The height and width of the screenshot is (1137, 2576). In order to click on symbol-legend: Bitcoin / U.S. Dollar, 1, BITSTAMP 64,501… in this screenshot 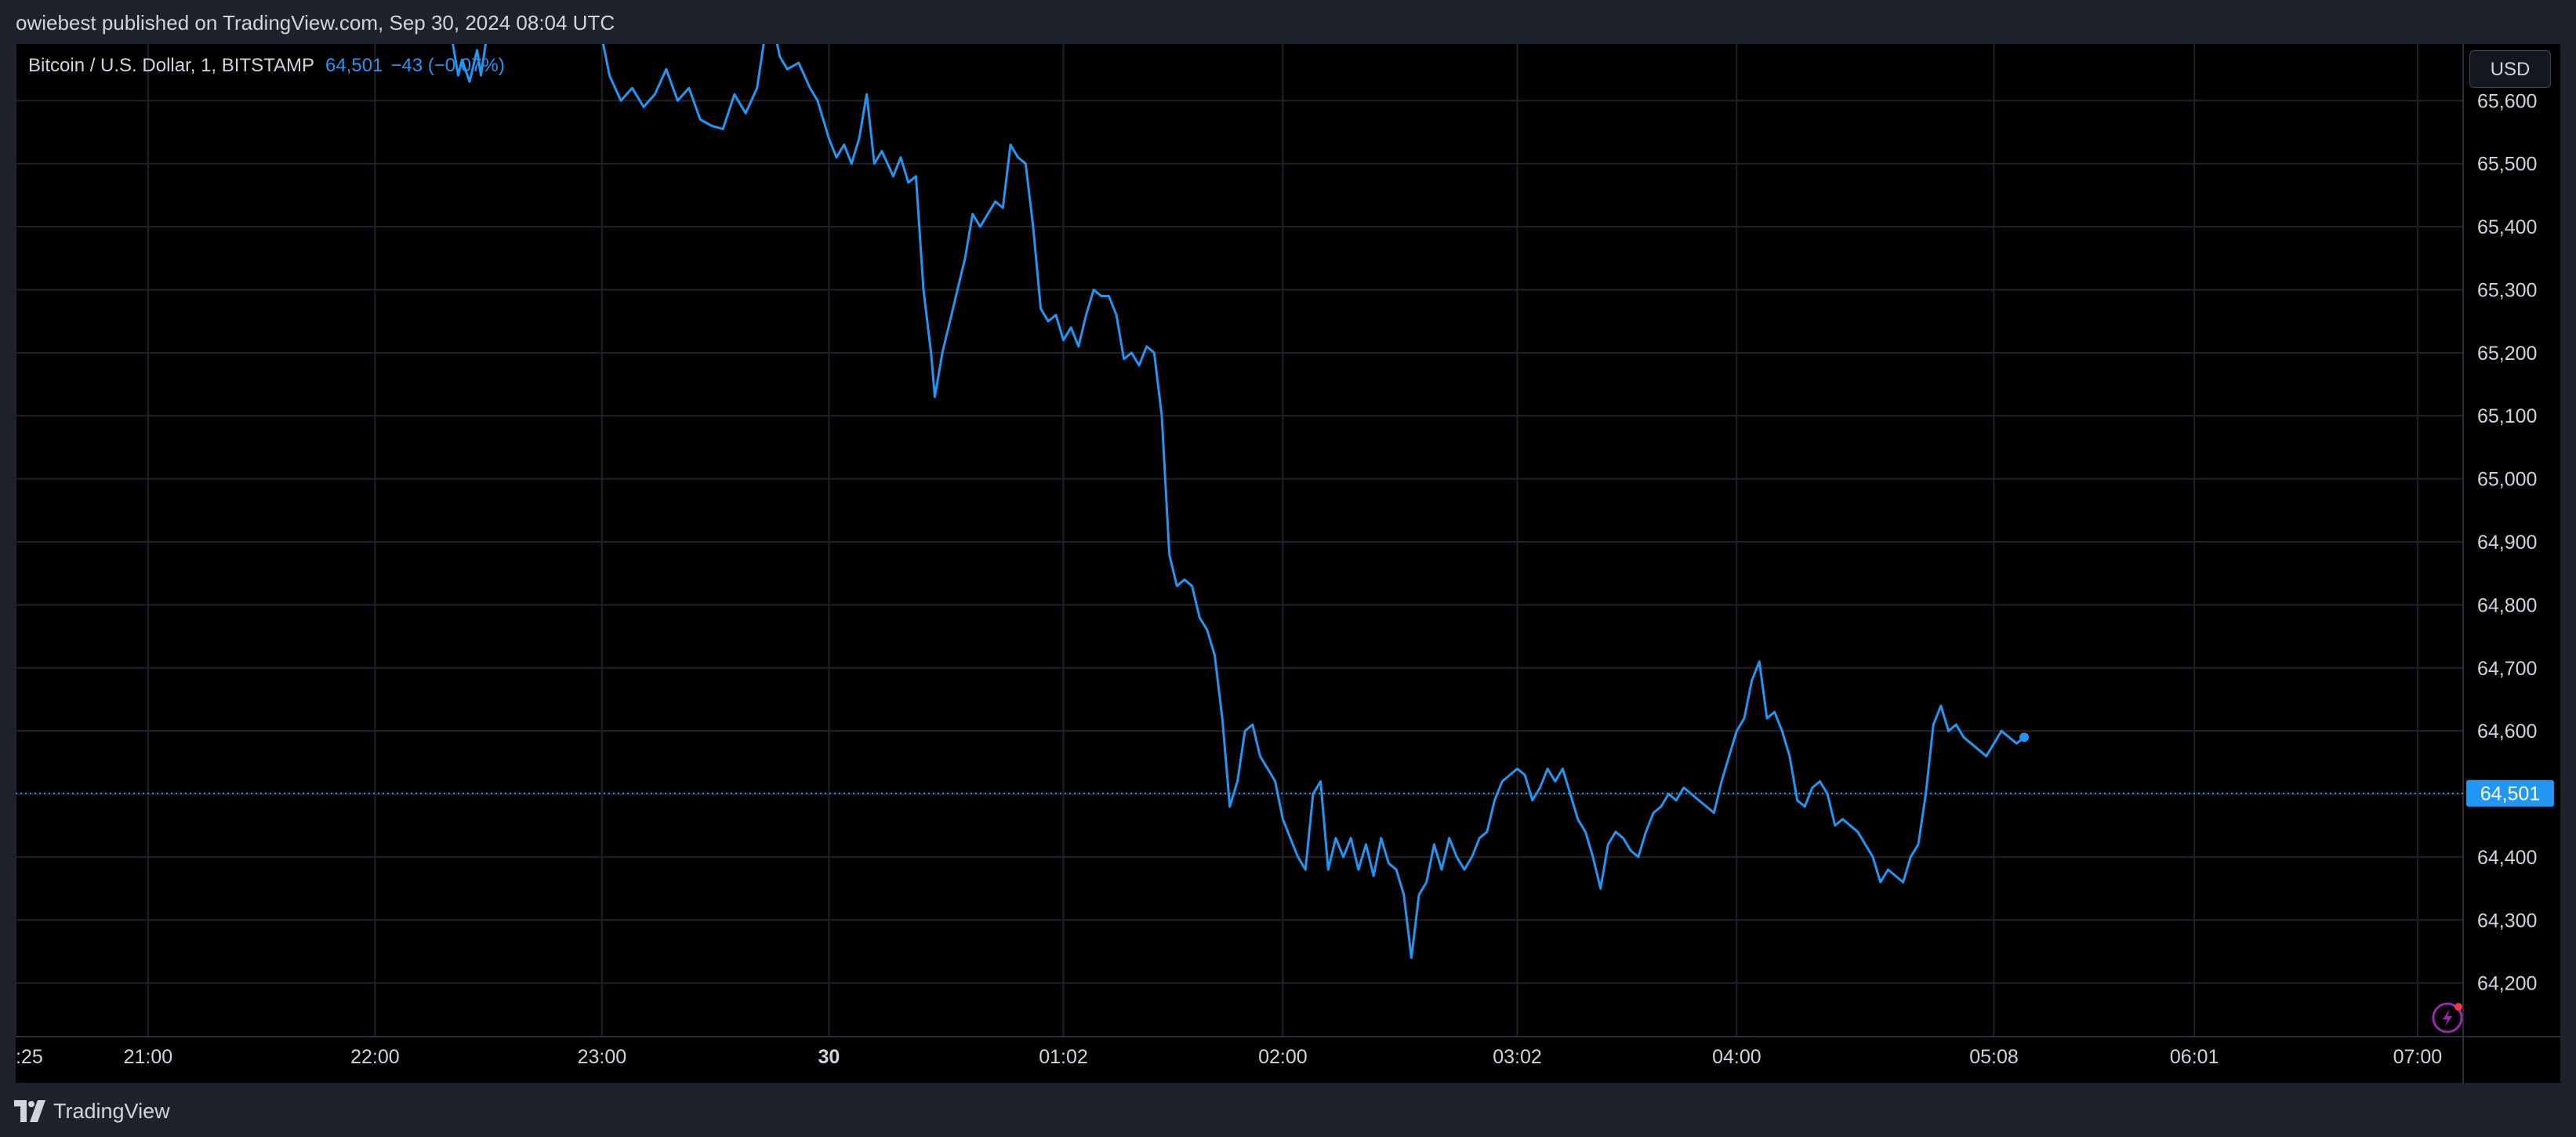, I will do `click(266, 66)`.